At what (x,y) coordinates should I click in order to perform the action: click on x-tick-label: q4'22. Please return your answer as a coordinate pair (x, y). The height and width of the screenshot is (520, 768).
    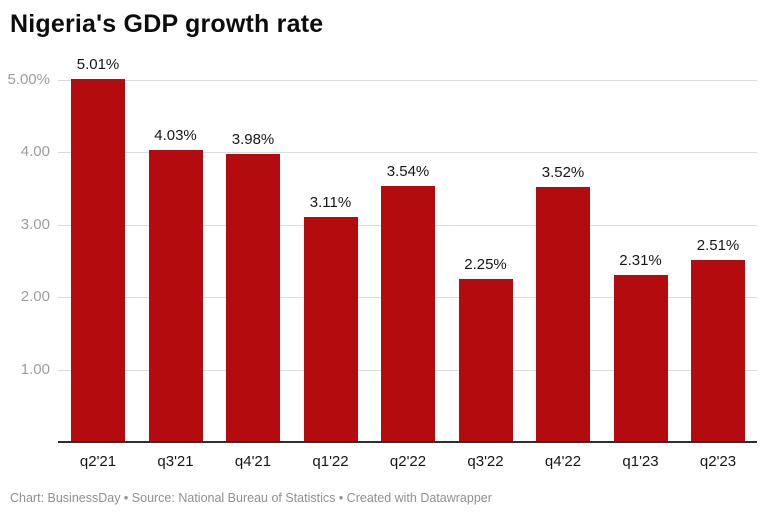
    Looking at the image, I should click on (563, 461).